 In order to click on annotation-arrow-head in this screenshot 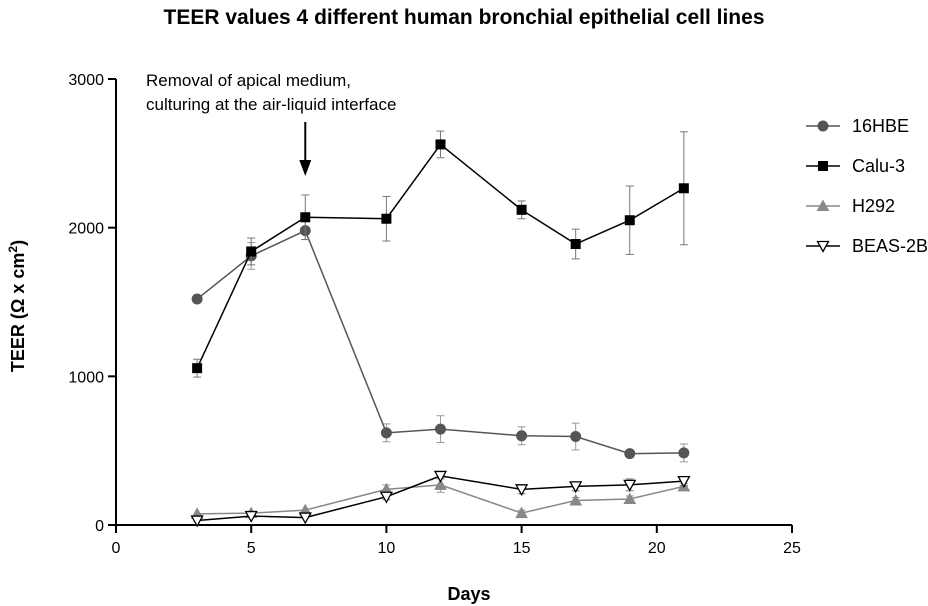, I will do `click(305, 168)`.